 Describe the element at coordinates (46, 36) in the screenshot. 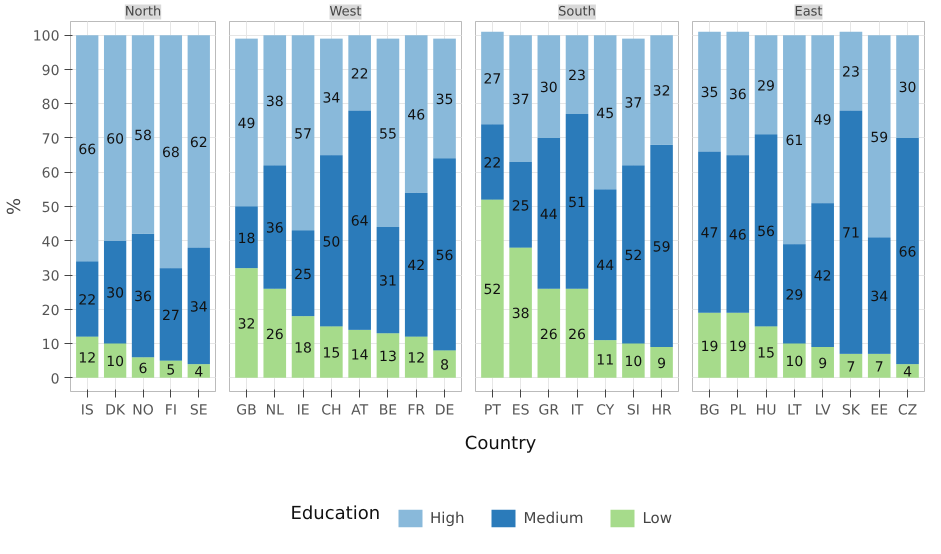

I see `y-tick-label: 100` at that location.